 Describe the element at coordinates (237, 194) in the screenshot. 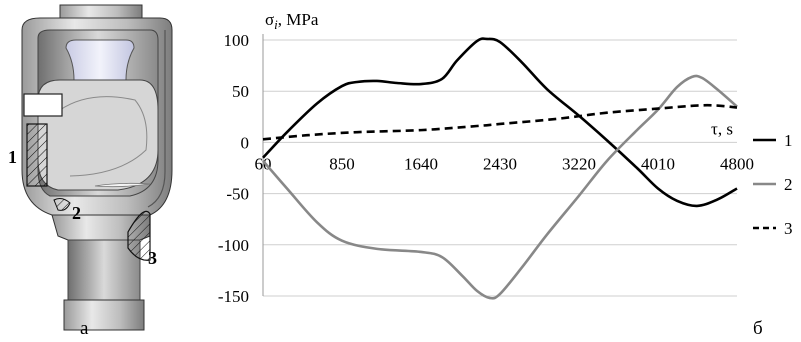

I see `y-tick-label: -50` at that location.